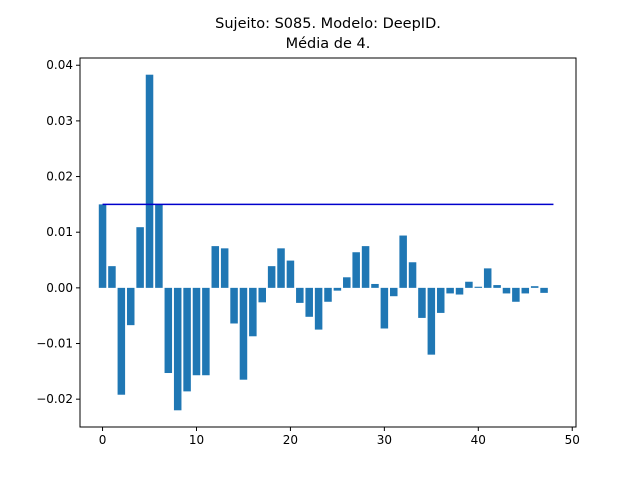  What do you see at coordinates (196, 440) in the screenshot?
I see `x-tick-label: 10` at bounding box center [196, 440].